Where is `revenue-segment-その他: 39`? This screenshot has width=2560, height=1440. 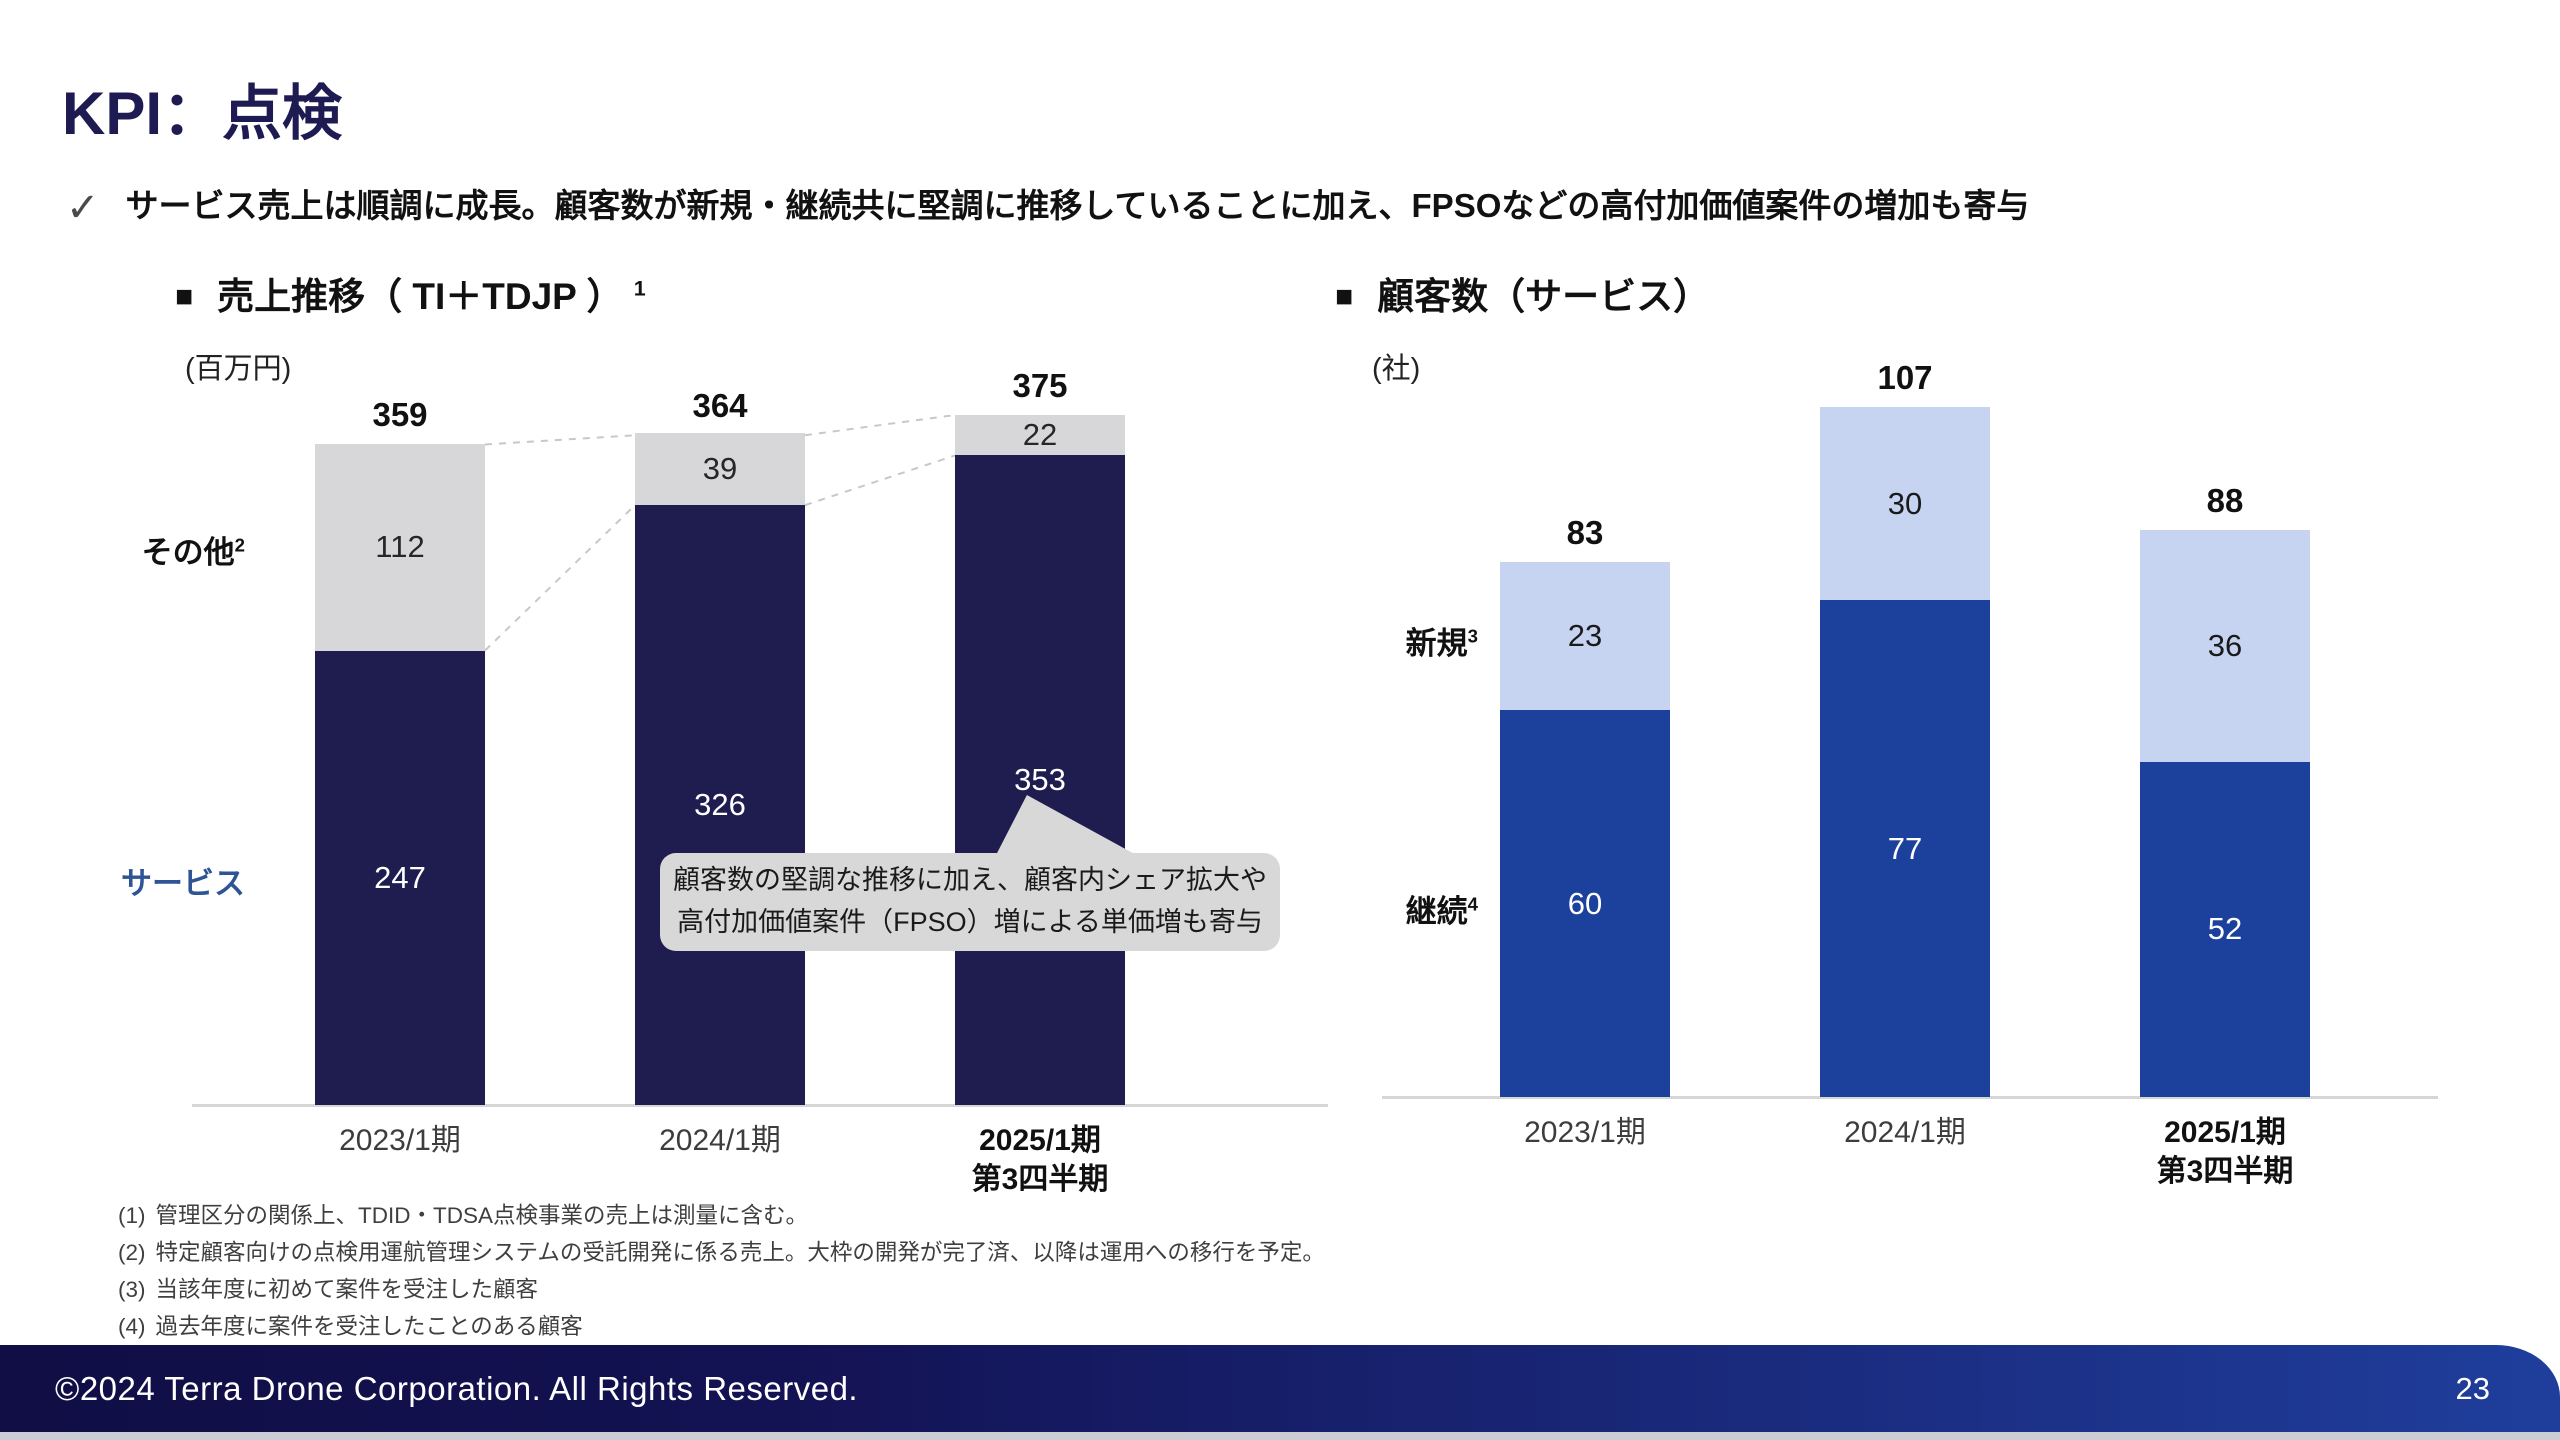
revenue-segment-その他: 39 is located at coordinates (720, 469).